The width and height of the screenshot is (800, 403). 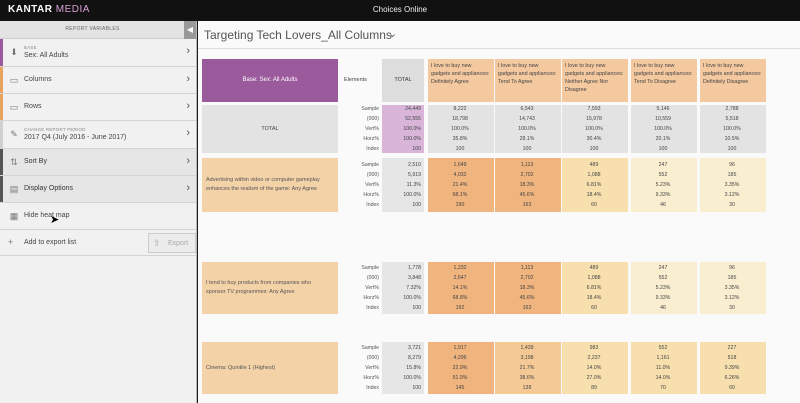 What do you see at coordinates (527, 268) in the screenshot?
I see `cell-value: 1,113` at bounding box center [527, 268].